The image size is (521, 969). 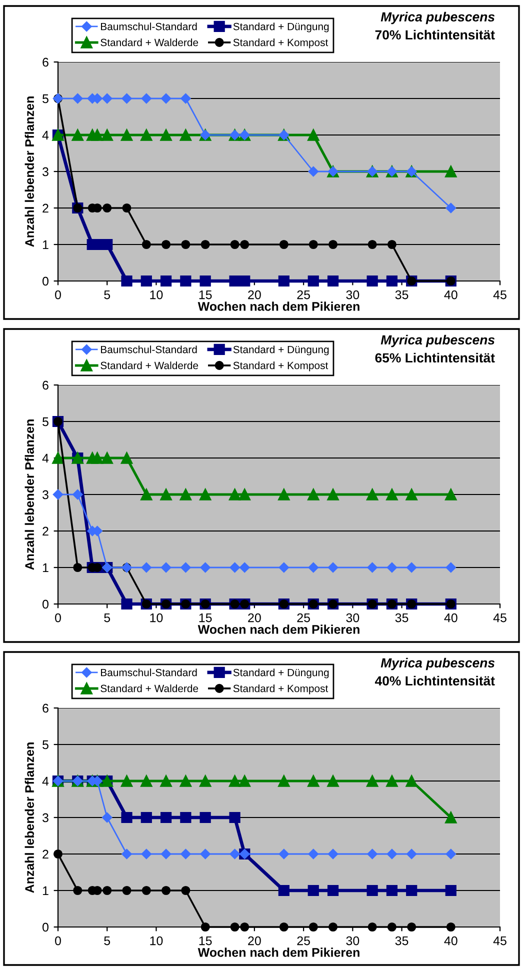 What do you see at coordinates (435, 35) in the screenshot?
I see `chart-subtitle: 70% Lichtintensität` at bounding box center [435, 35].